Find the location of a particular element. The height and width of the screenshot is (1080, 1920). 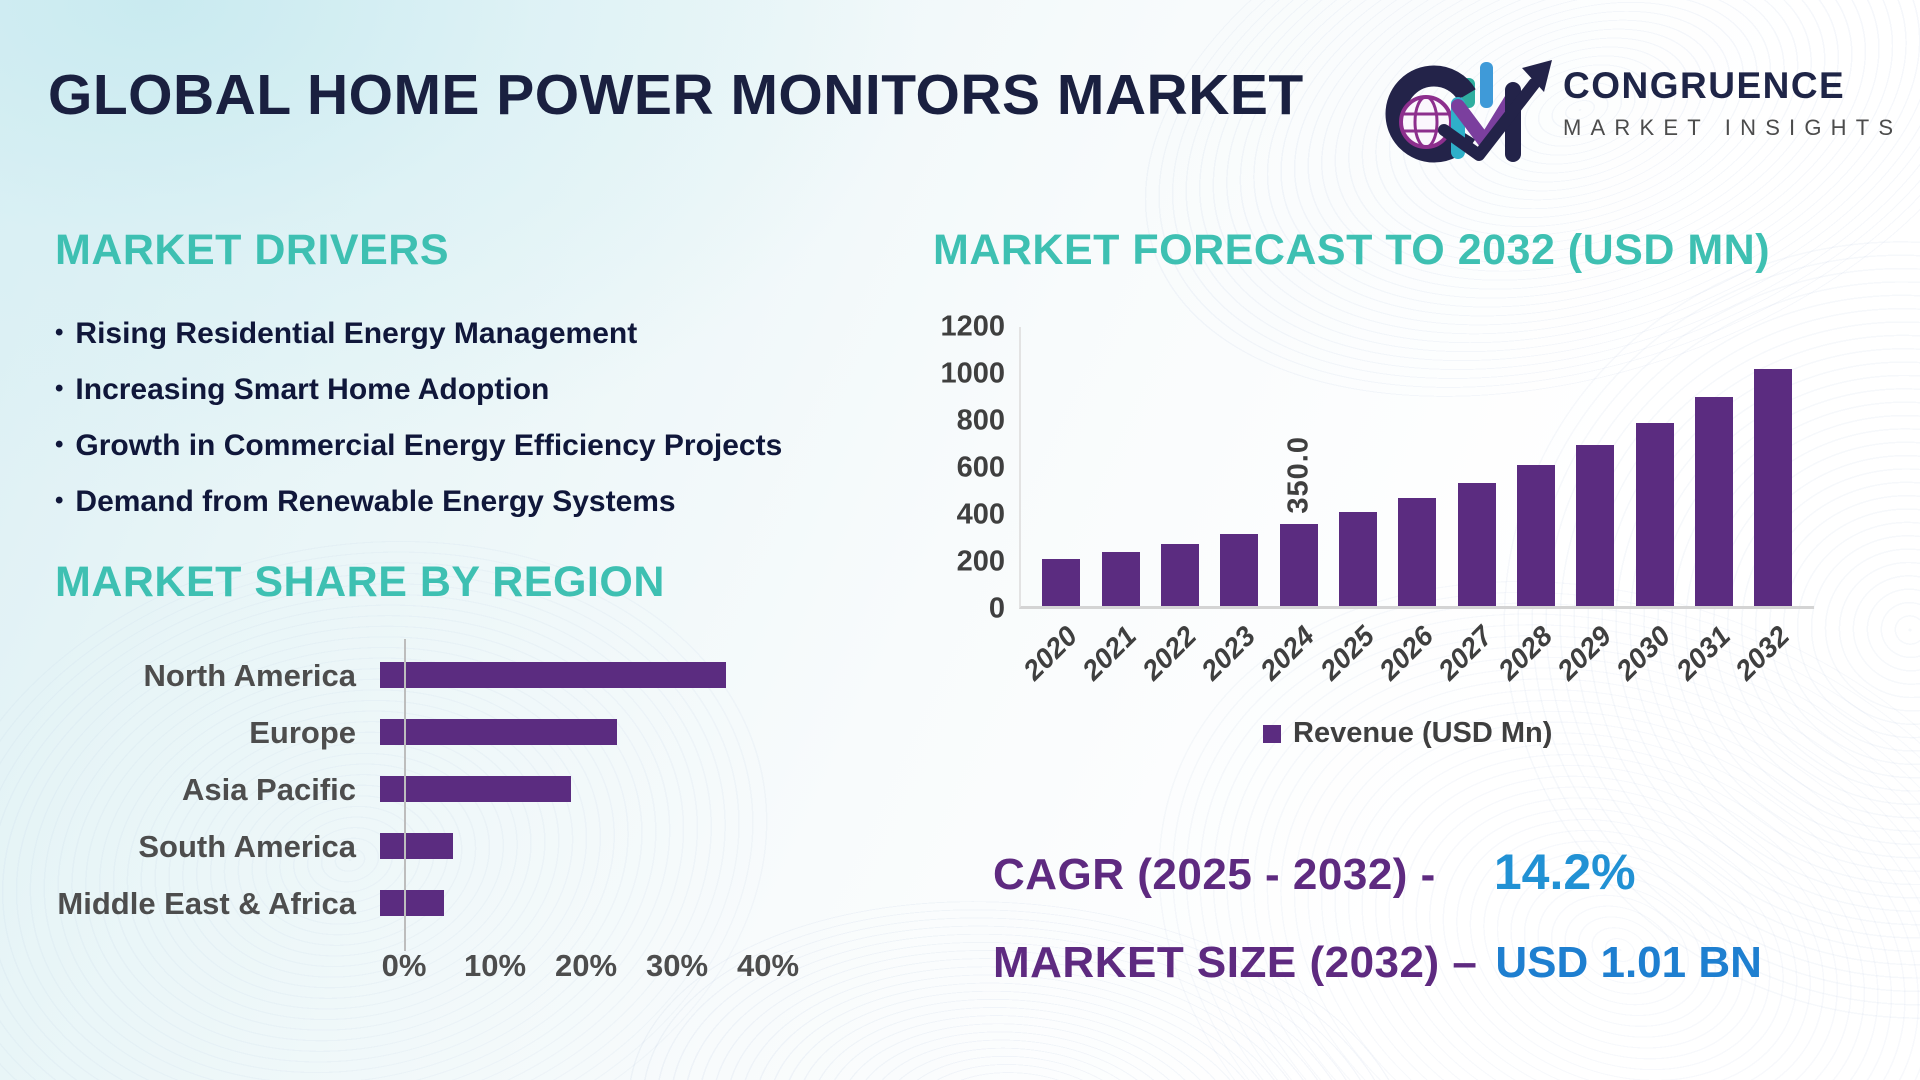

driver-item: Rising Residential Energy Management is located at coordinates (418, 334).